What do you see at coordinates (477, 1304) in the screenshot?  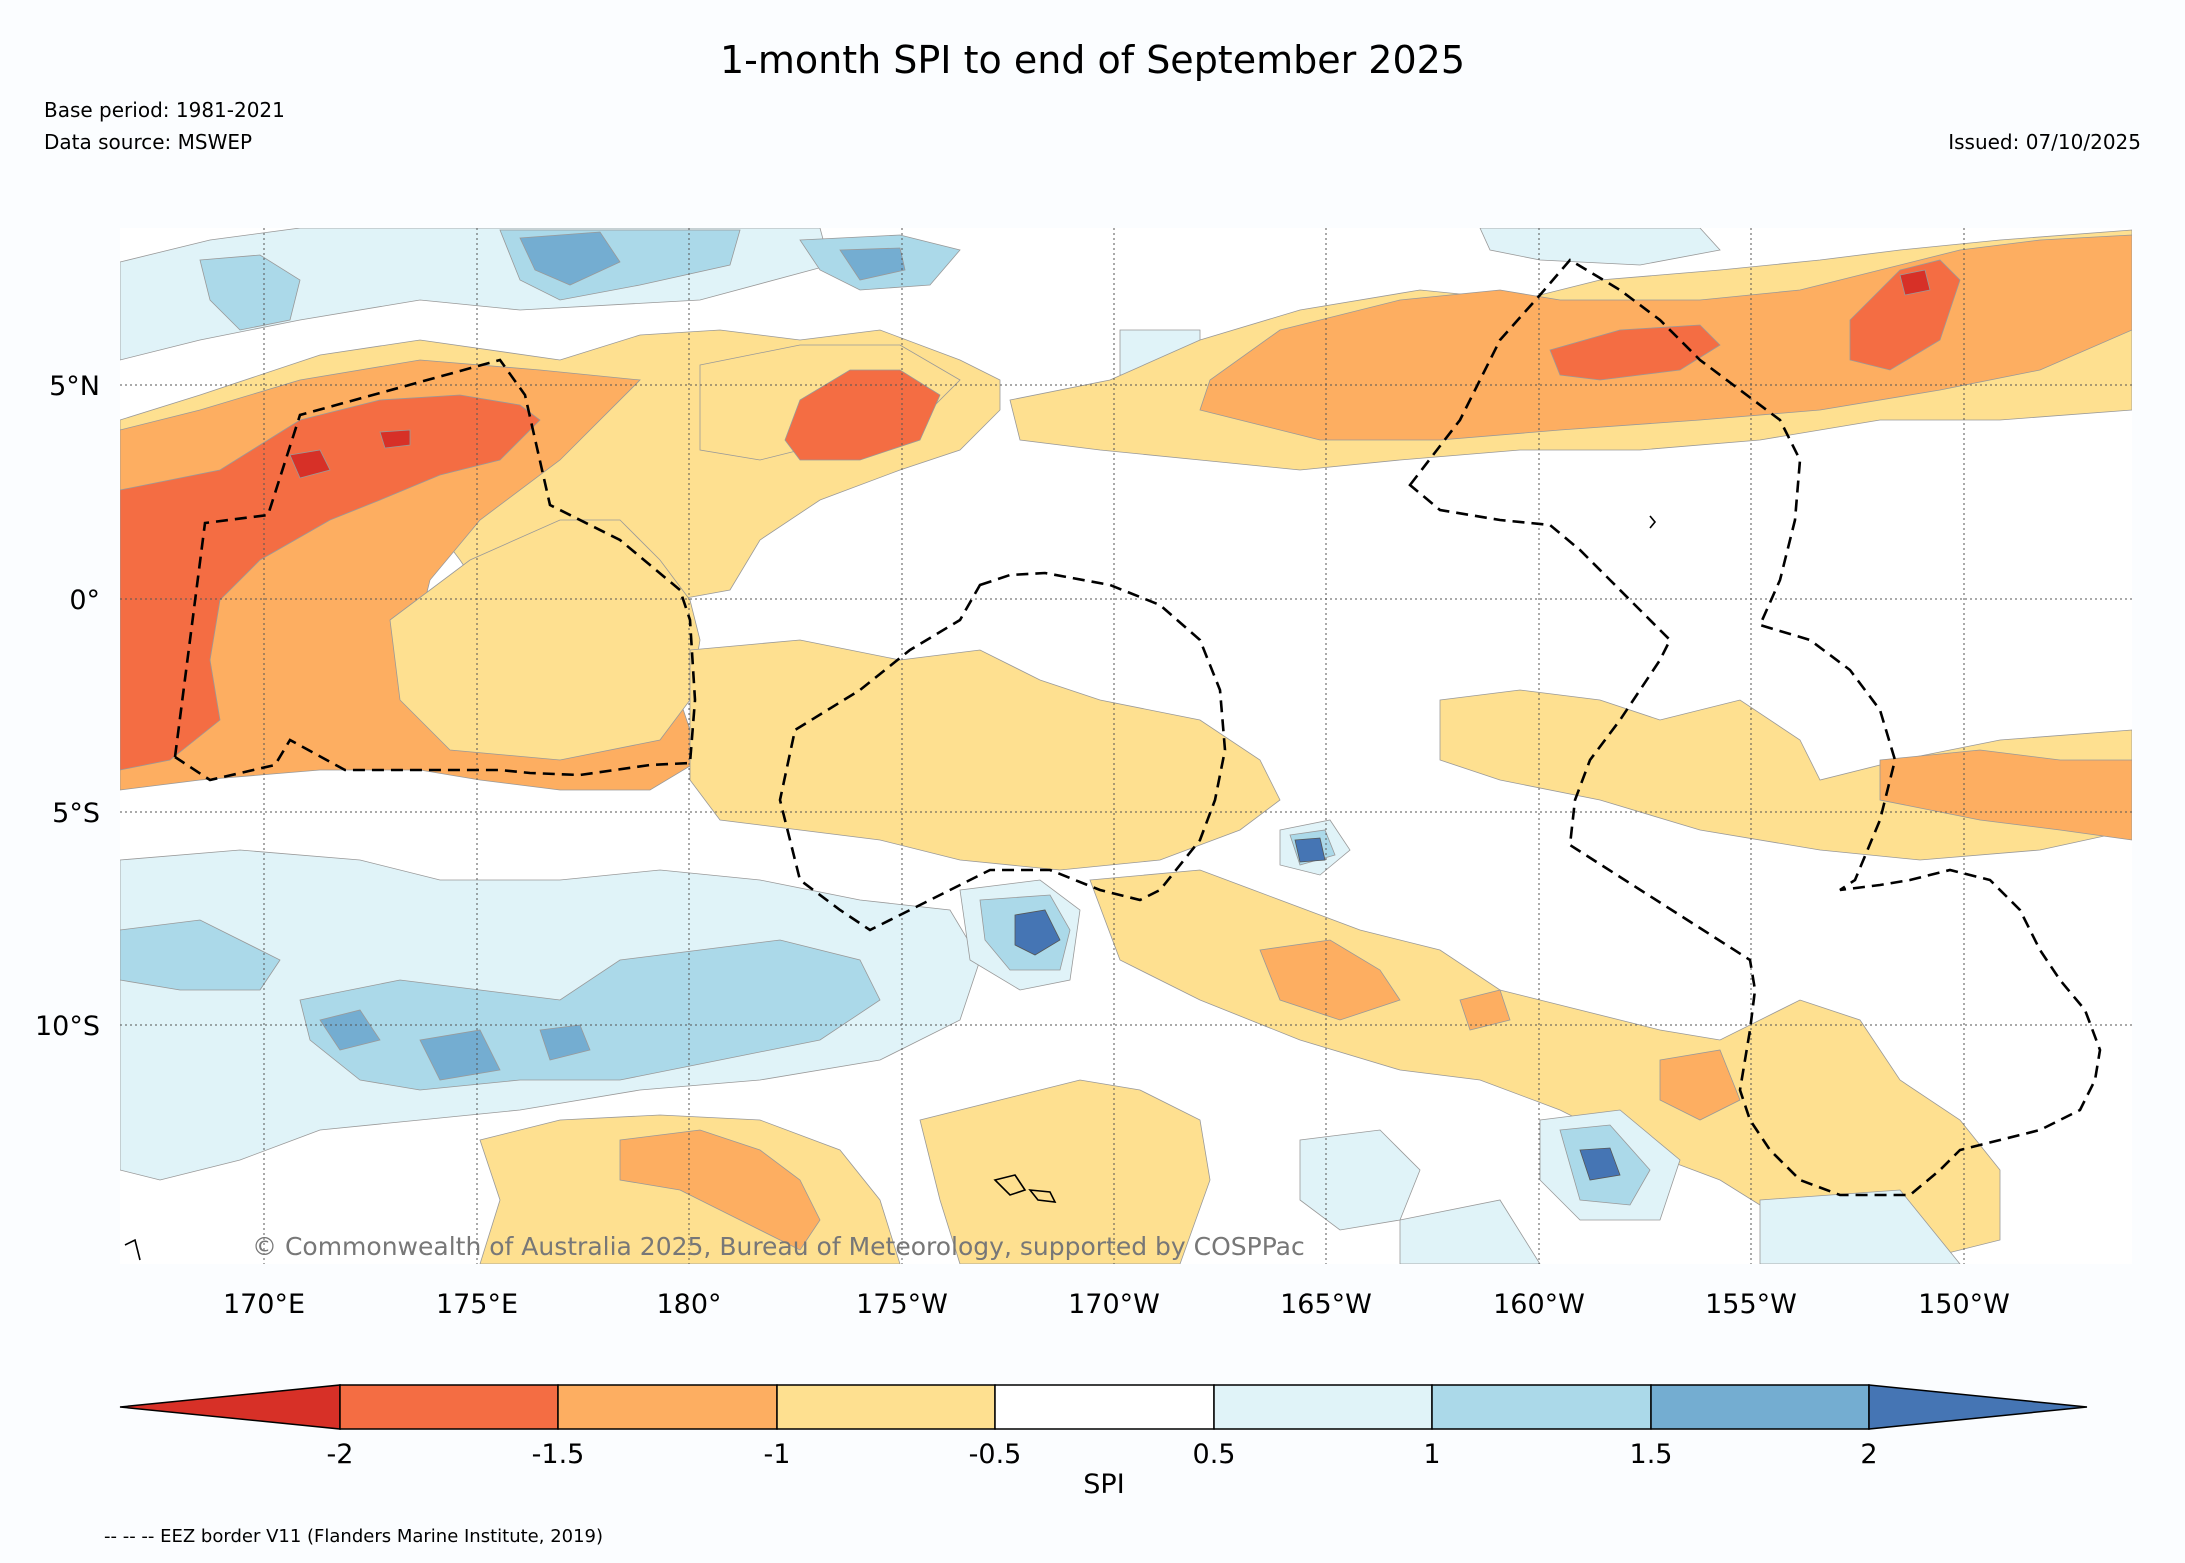 I see `lon-label-175e: 175°E` at bounding box center [477, 1304].